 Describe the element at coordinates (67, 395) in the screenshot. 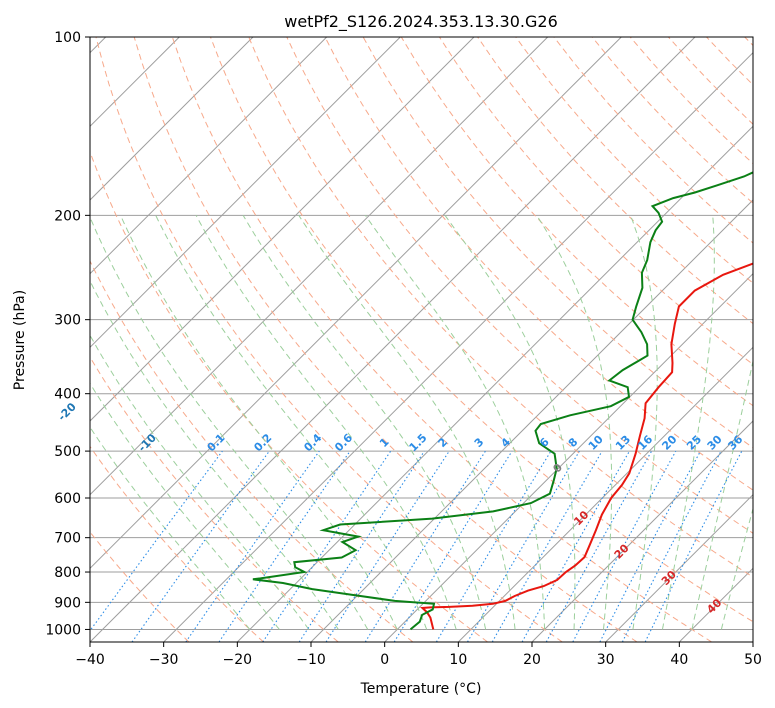

I see `y-tick-label: 400` at that location.